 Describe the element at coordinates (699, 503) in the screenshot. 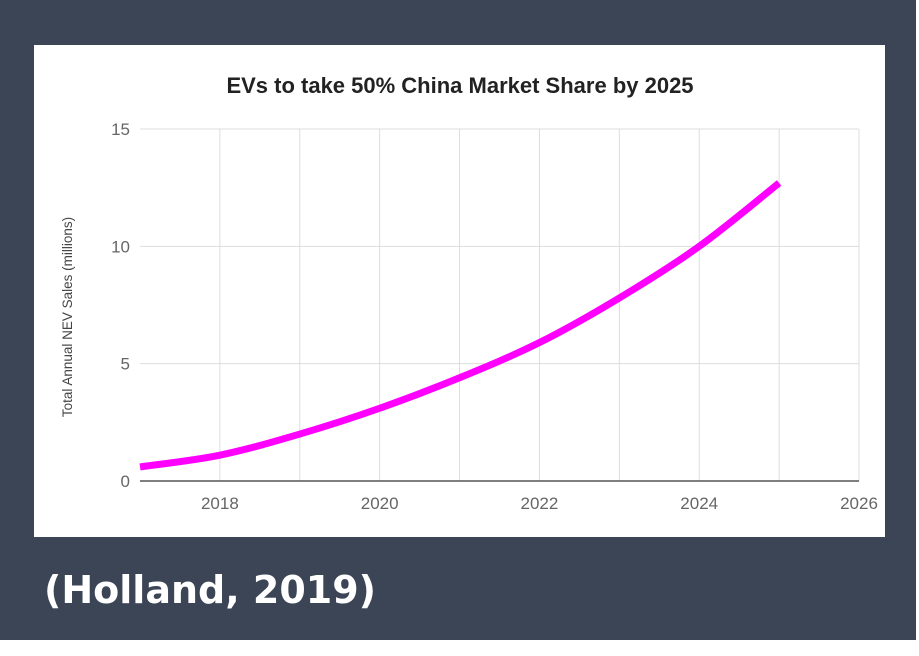

I see `x-tick-label: 2024` at that location.